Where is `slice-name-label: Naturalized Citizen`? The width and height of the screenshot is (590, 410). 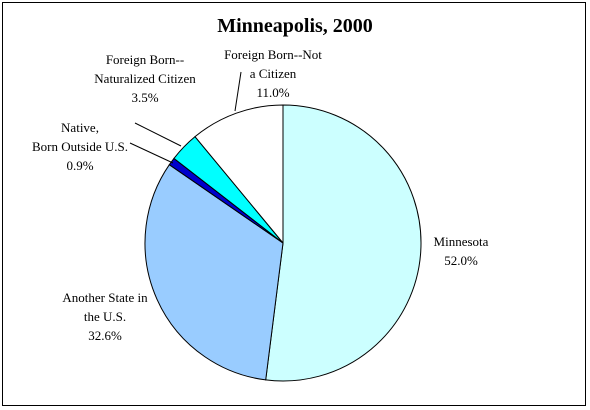 slice-name-label: Naturalized Citizen is located at coordinates (145, 78).